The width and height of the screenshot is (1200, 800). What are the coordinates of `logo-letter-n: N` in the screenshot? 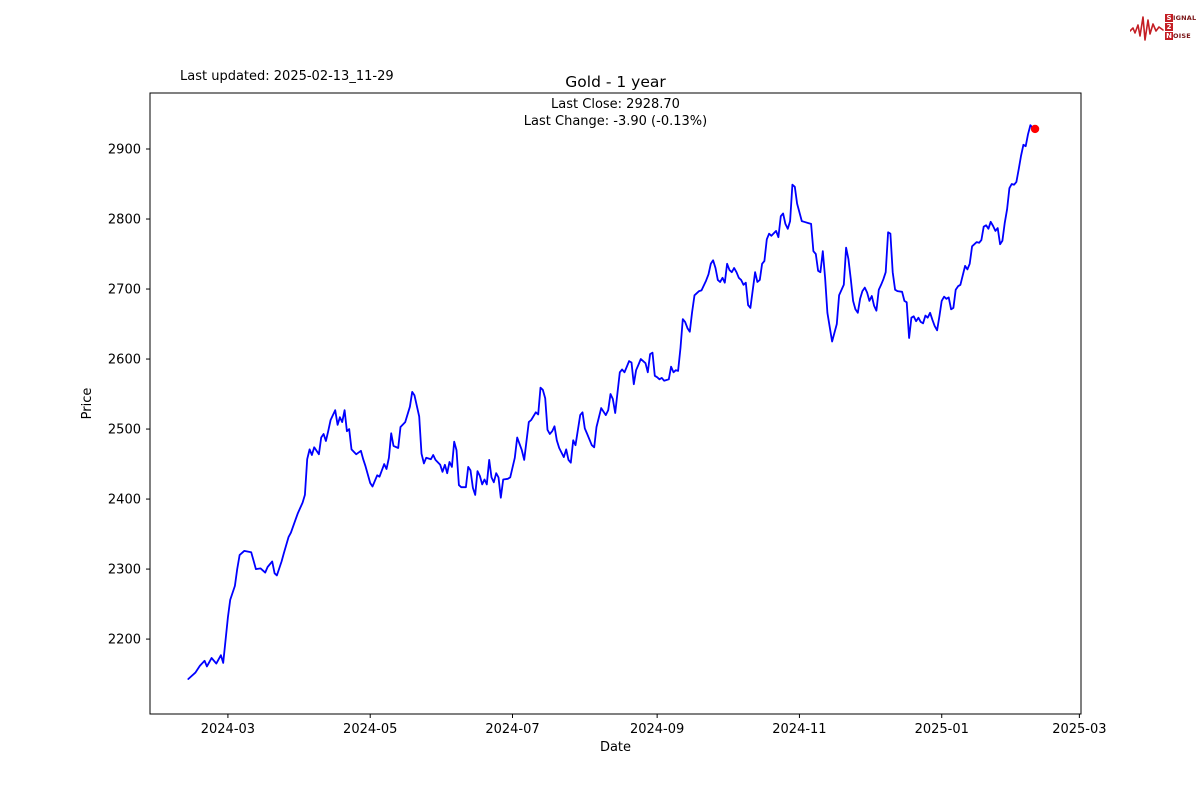 It's located at (1169, 36).